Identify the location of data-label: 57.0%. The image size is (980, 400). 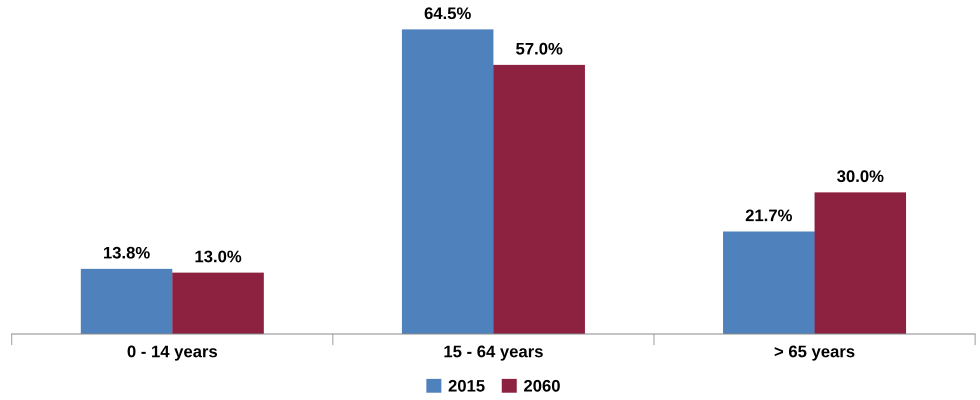
(539, 48).